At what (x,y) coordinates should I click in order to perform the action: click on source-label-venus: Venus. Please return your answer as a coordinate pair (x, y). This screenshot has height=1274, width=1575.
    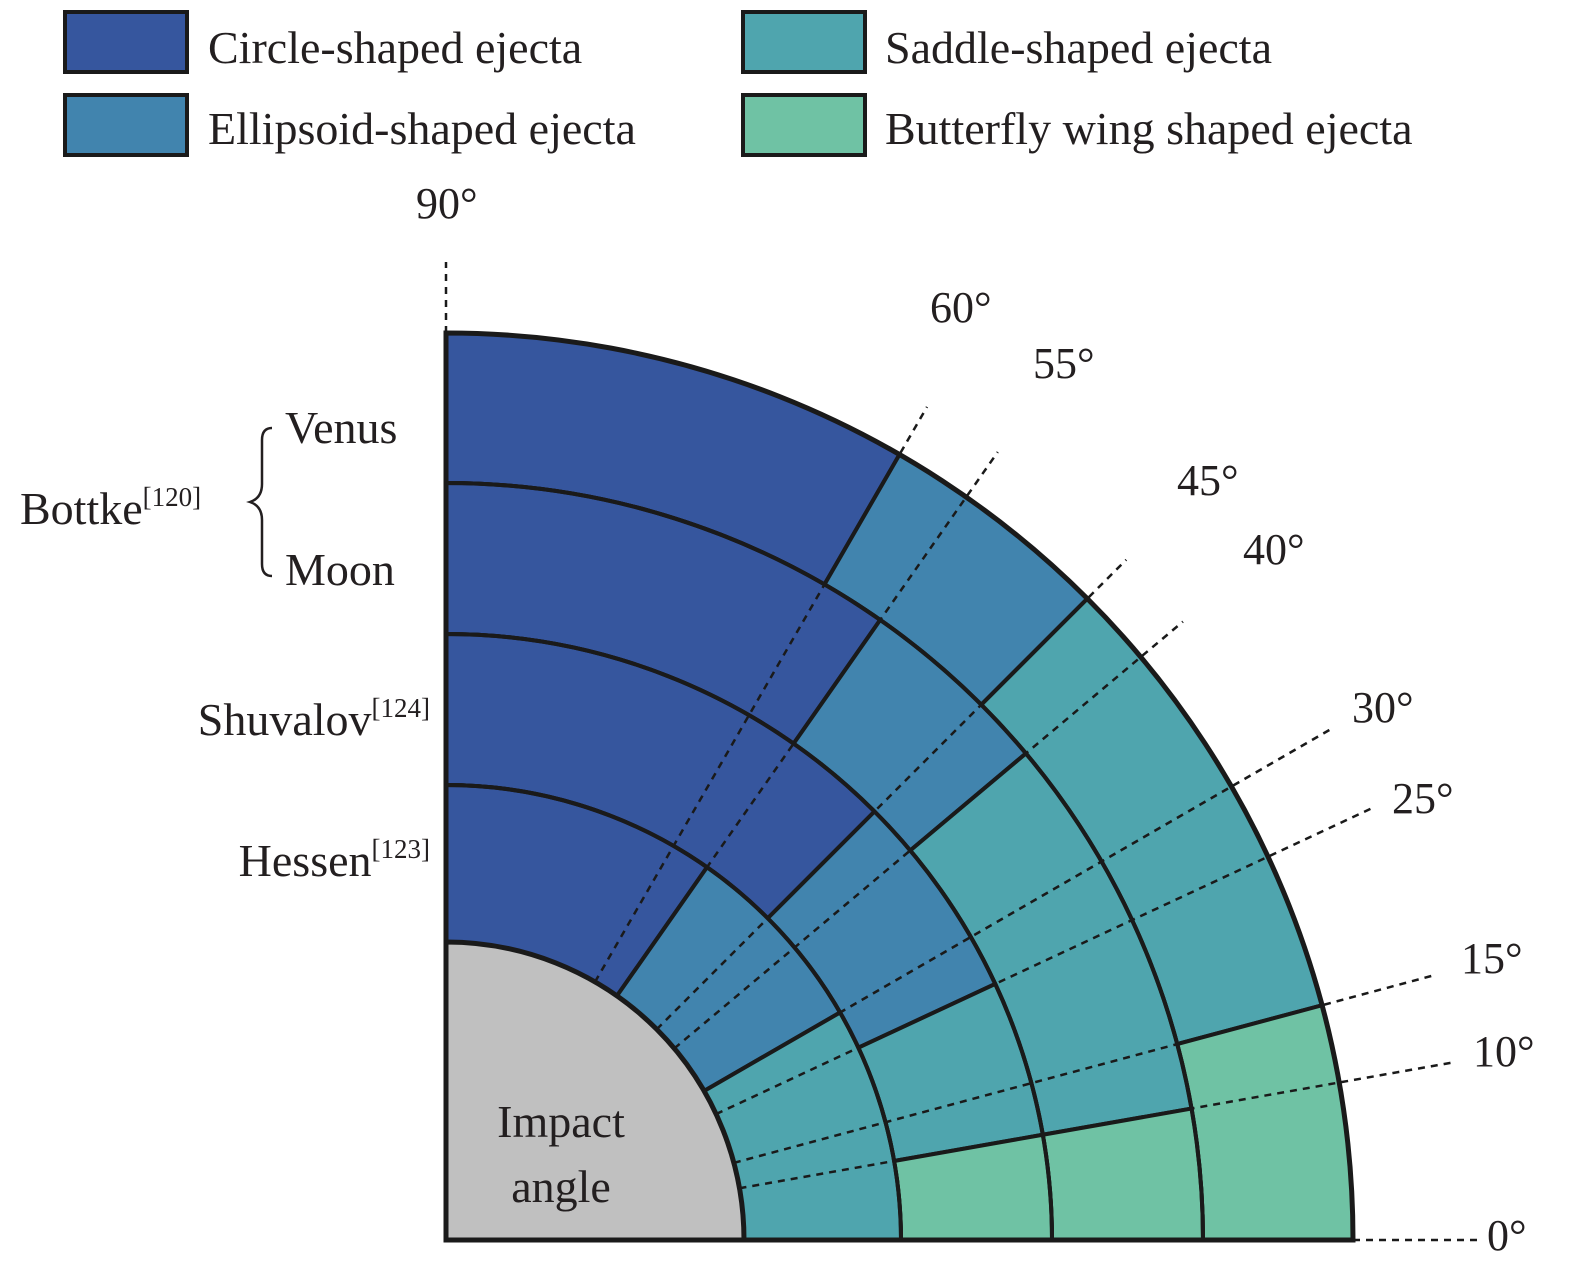
    Looking at the image, I should click on (341, 427).